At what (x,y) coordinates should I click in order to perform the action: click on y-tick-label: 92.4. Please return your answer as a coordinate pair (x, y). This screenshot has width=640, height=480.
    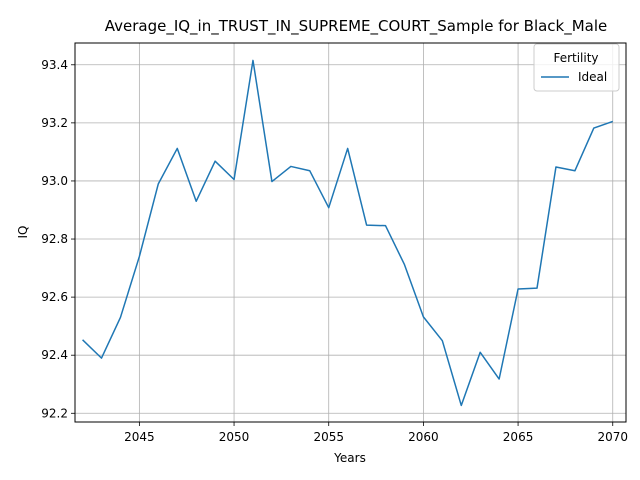
    Looking at the image, I should click on (54, 355).